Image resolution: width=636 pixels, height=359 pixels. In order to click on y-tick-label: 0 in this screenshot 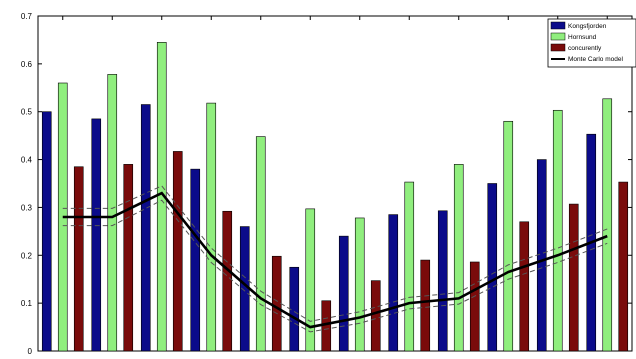, I will do `click(30, 350)`.